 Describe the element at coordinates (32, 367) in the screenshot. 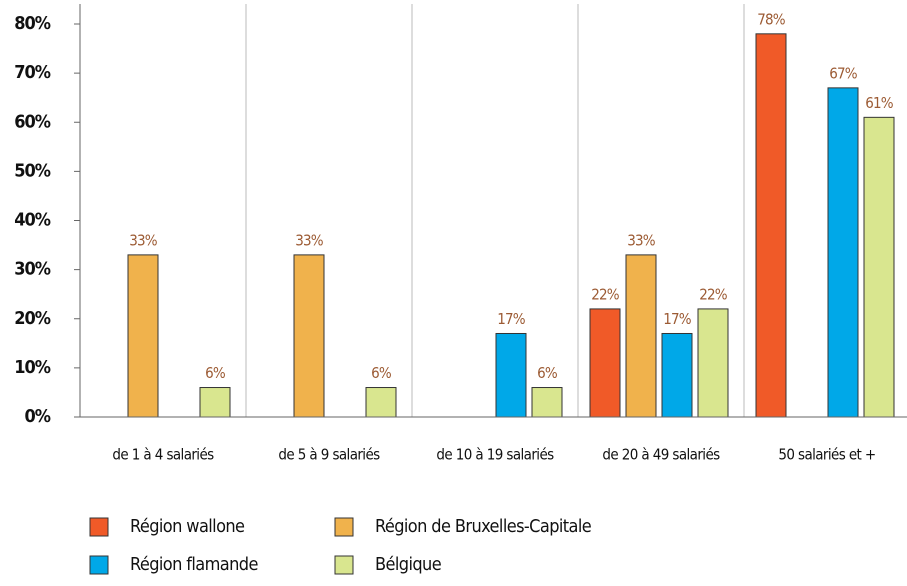

I see `y-tick-label: 10%` at that location.